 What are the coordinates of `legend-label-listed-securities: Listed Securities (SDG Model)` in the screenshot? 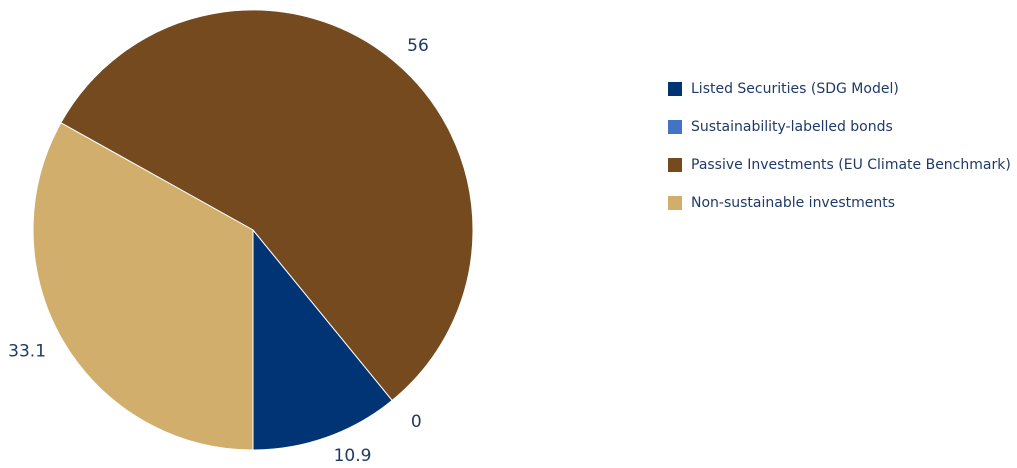 It's located at (795, 89).